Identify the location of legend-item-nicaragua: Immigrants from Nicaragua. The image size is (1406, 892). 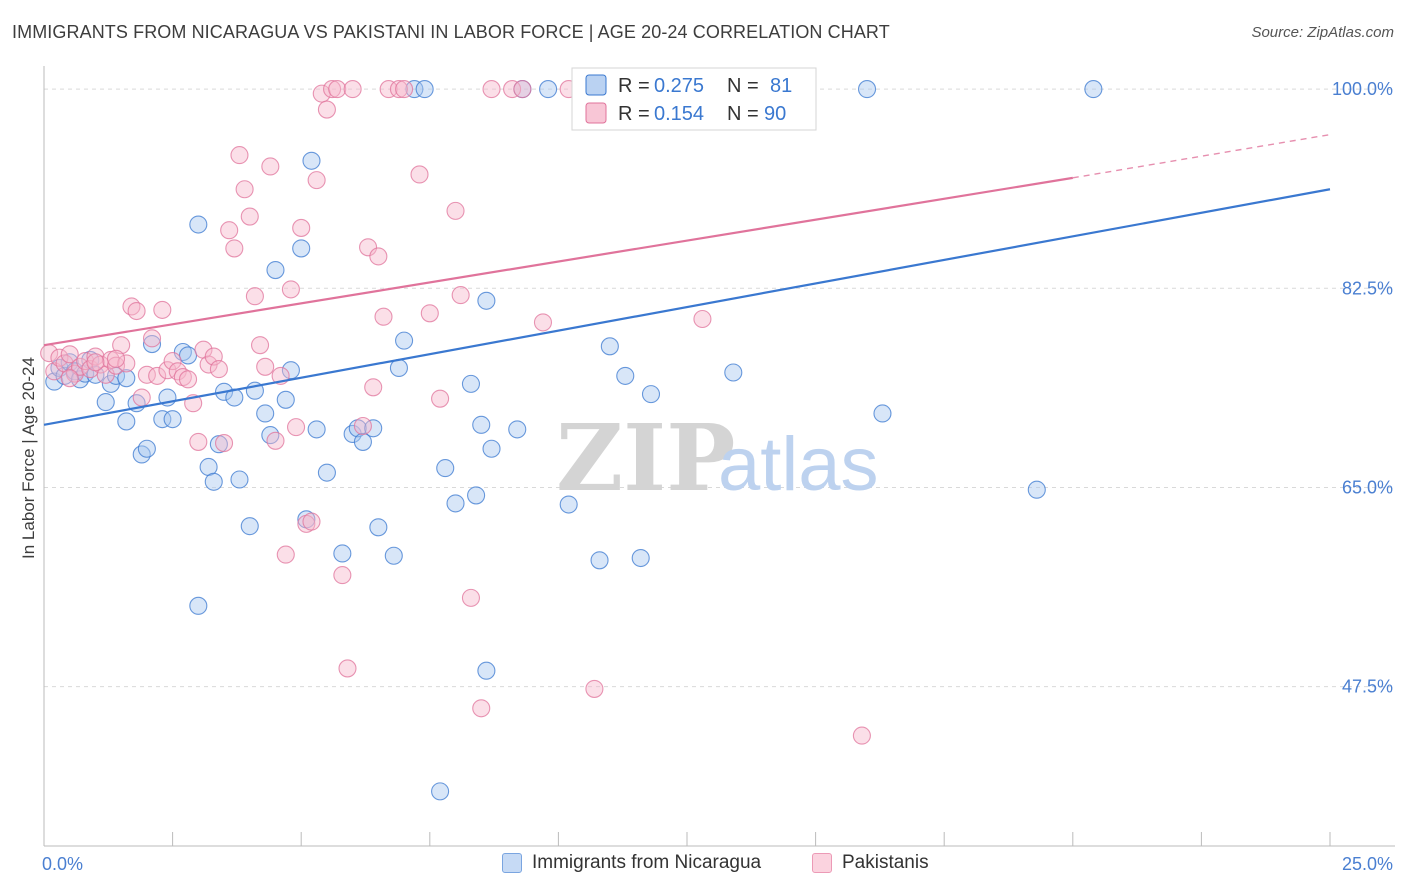
(631, 863).